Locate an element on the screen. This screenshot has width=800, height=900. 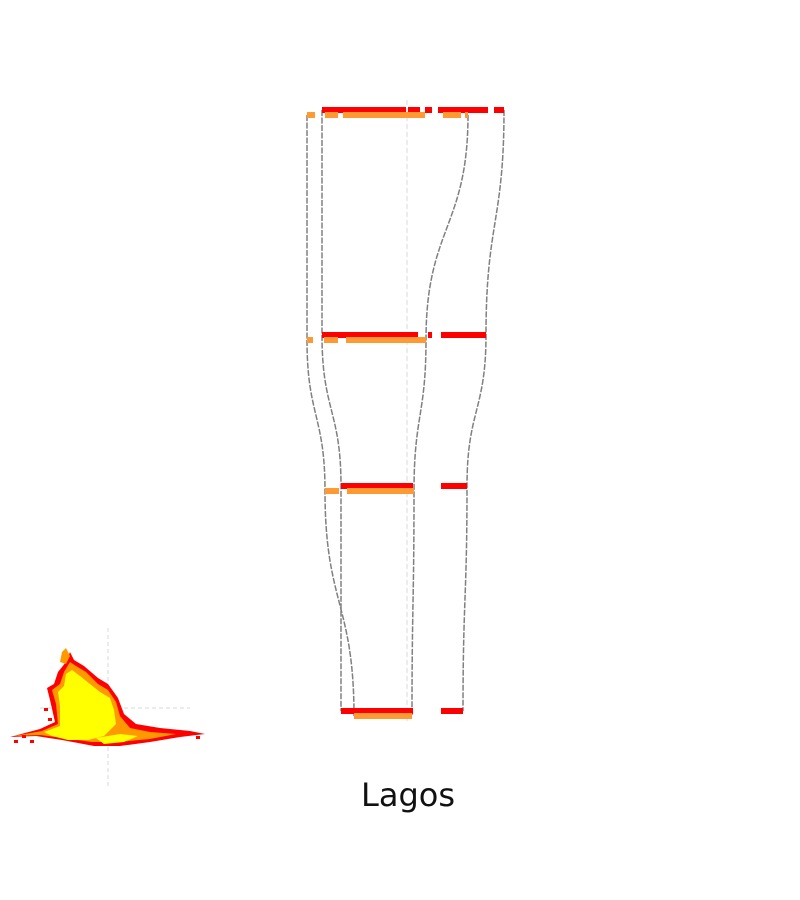
city-label: Lagos is located at coordinates (408, 795).